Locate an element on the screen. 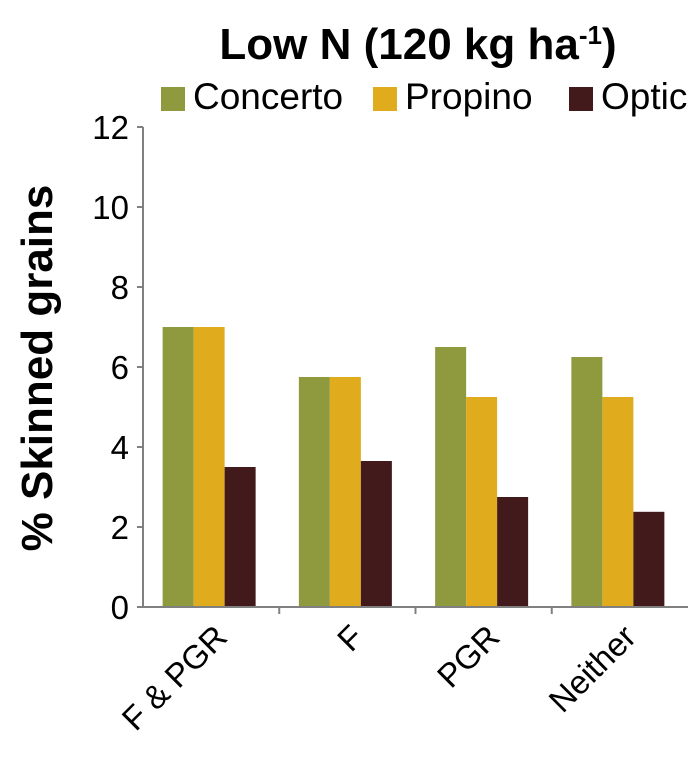  y-tick-label: 8 is located at coordinates (120, 287).